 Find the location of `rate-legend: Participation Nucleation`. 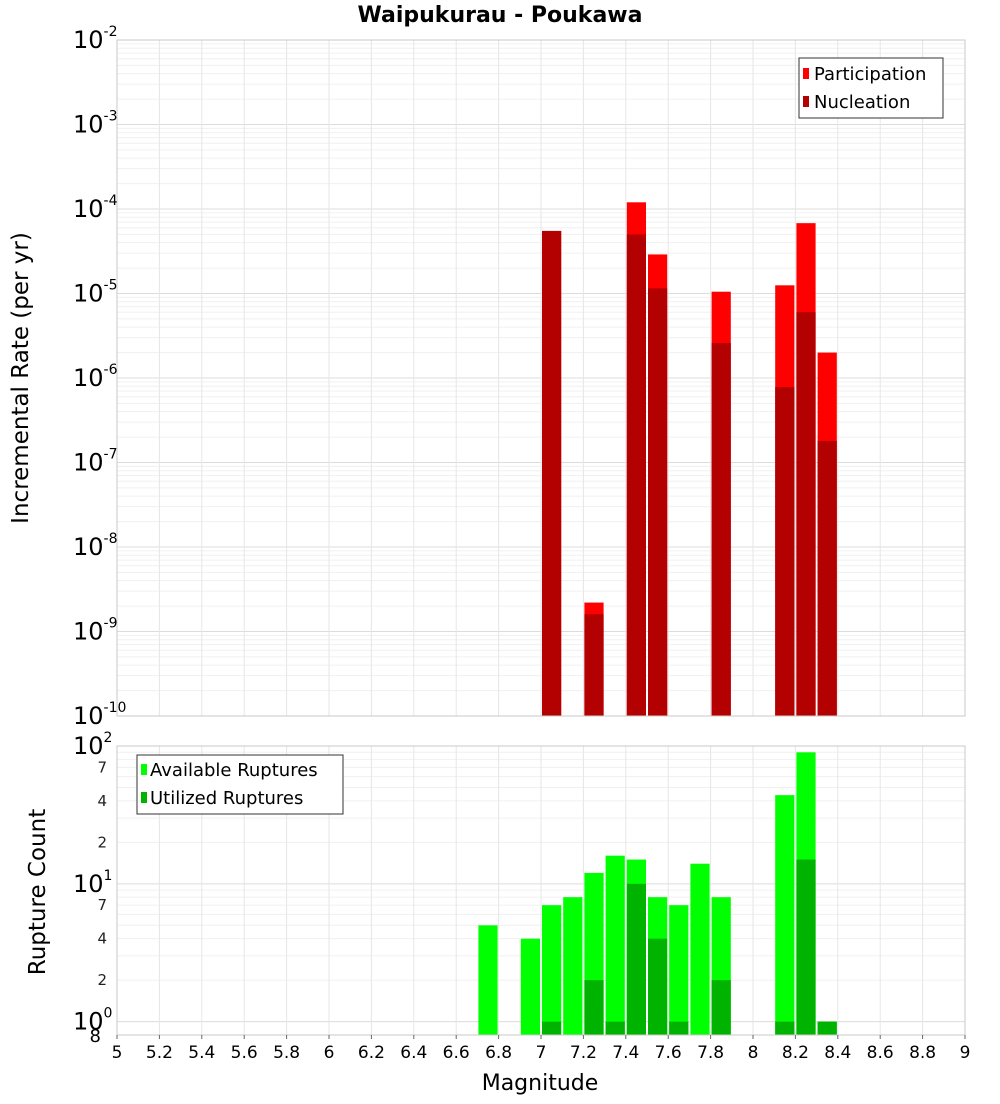

rate-legend: Participation Nucleation is located at coordinates (871, 88).